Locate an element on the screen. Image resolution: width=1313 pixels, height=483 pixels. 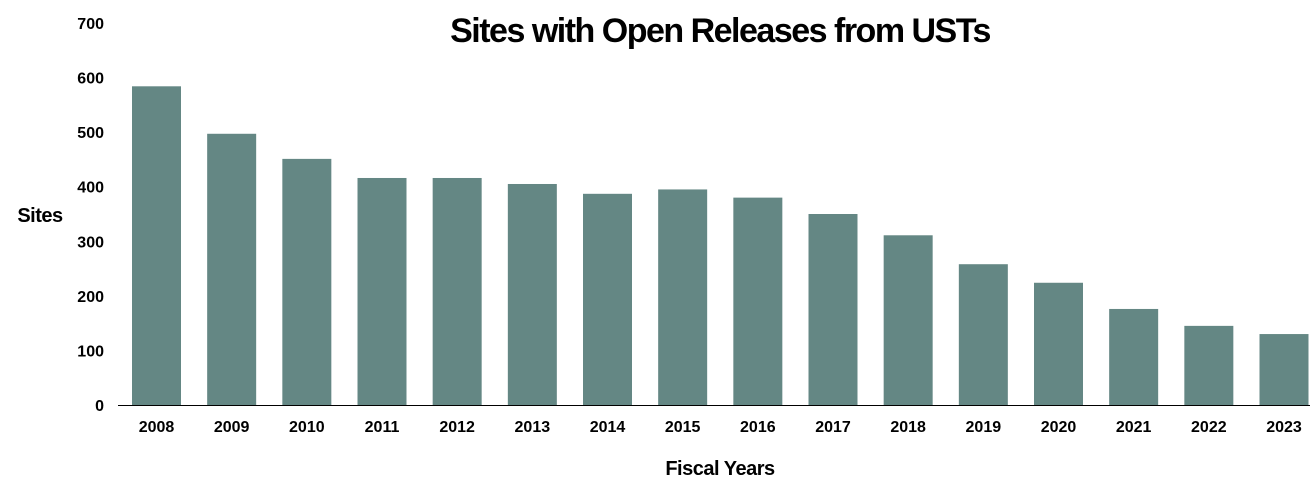
y-tick-label: 200 is located at coordinates (90, 297).